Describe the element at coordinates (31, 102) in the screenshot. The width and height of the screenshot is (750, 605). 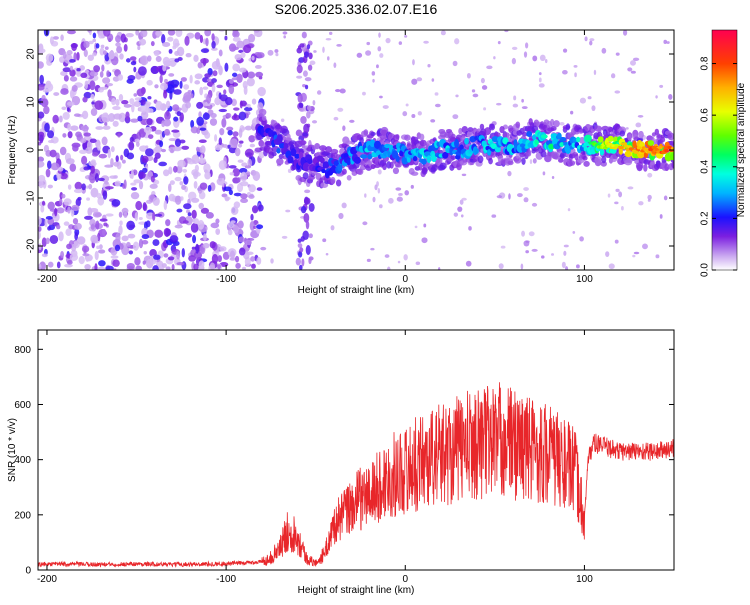
I see `y-tick-label: 10` at that location.